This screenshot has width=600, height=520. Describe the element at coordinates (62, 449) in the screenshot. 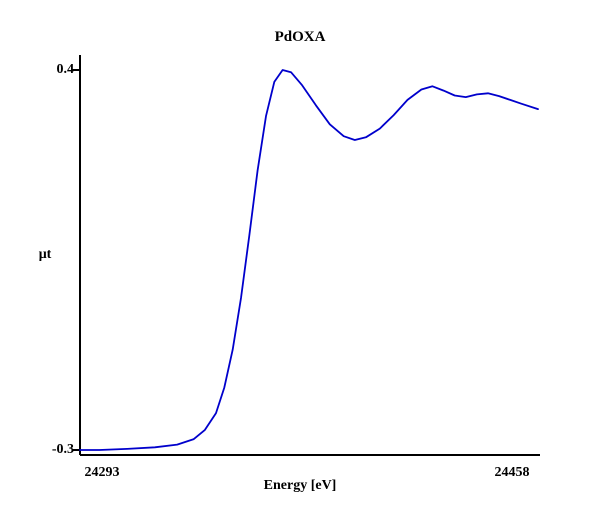

I see `y-axis-min-label: -0.3` at that location.